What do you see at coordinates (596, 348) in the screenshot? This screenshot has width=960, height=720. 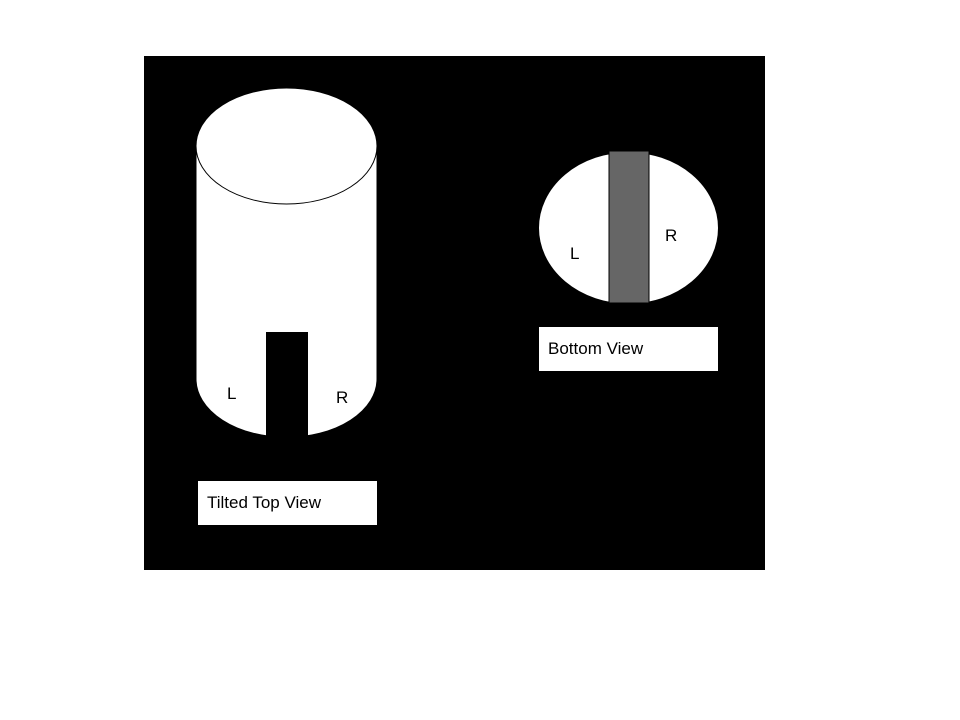 I see `bottom-view-caption-text: Bottom View` at bounding box center [596, 348].